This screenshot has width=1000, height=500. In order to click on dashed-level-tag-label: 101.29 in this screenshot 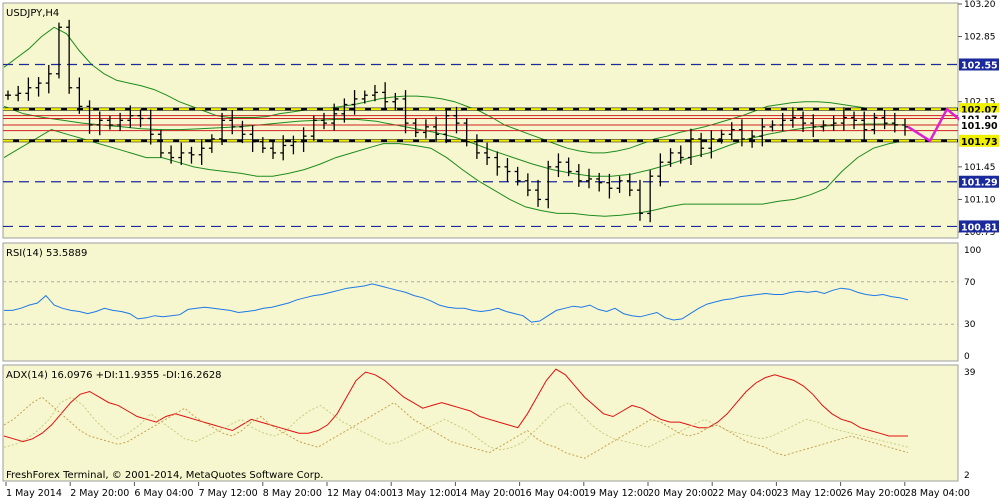, I will do `click(979, 183)`.